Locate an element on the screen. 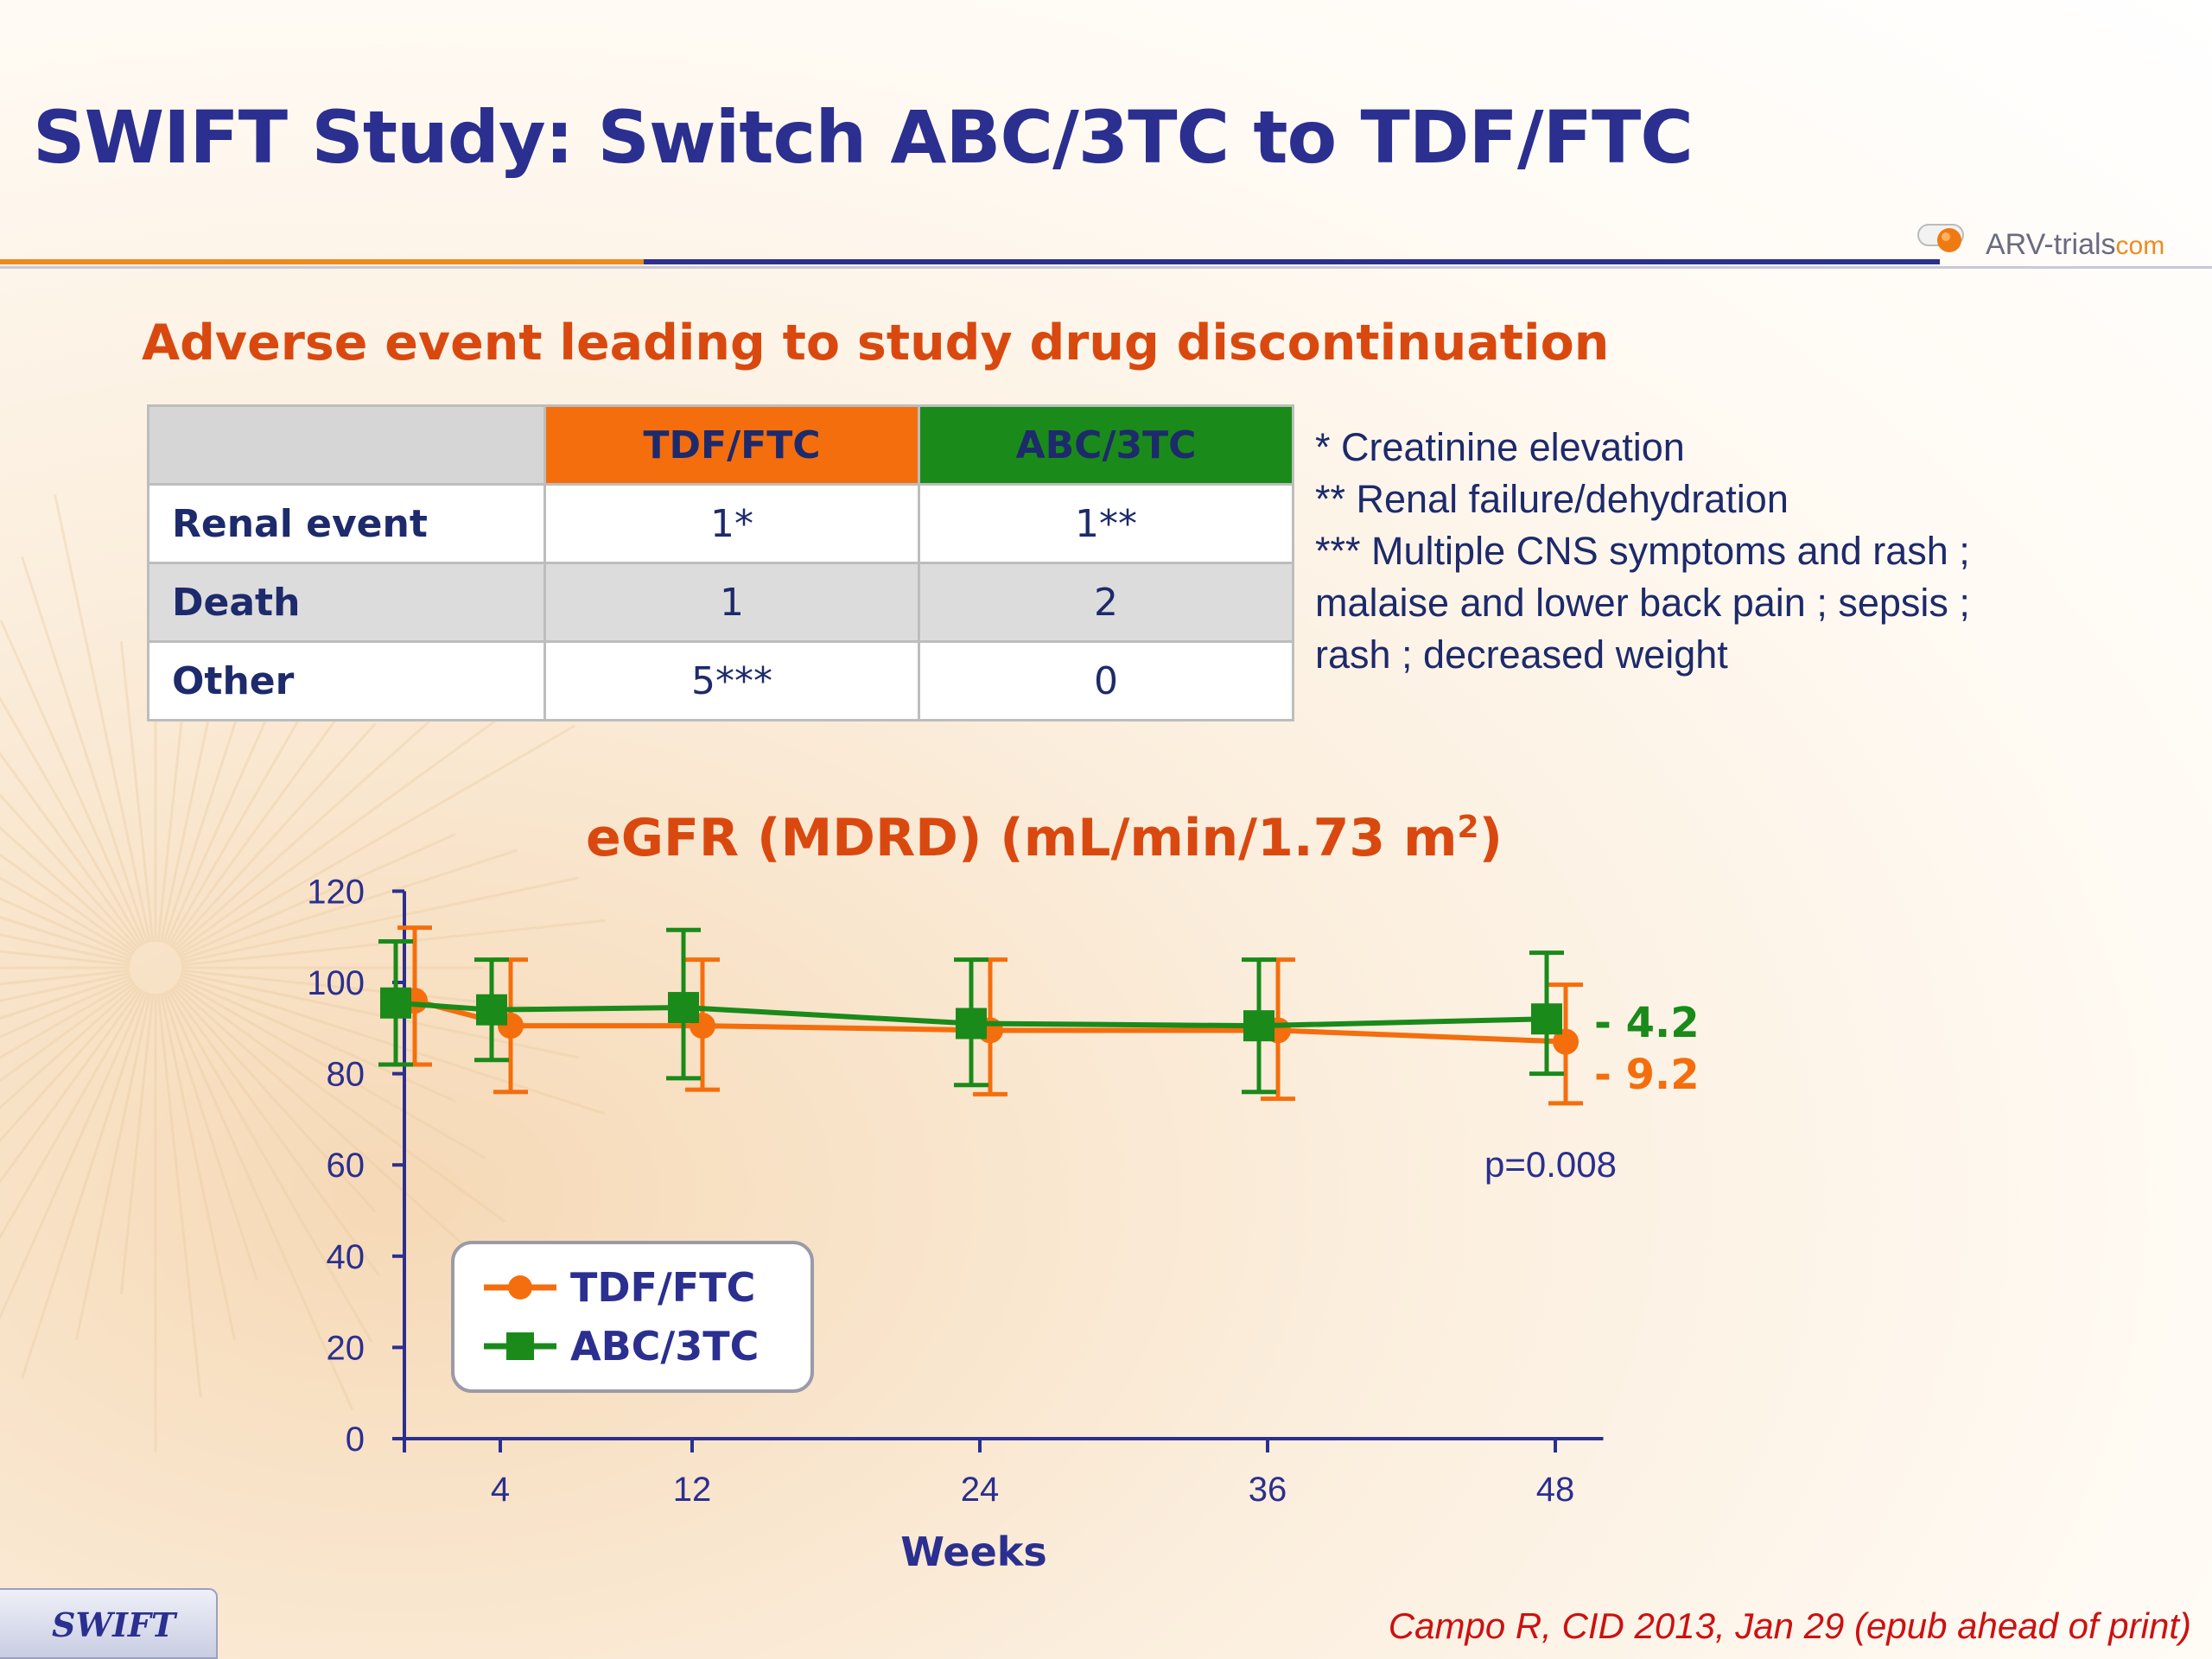 The width and height of the screenshot is (2212, 1659). tdf-cell: 1* is located at coordinates (731, 523).